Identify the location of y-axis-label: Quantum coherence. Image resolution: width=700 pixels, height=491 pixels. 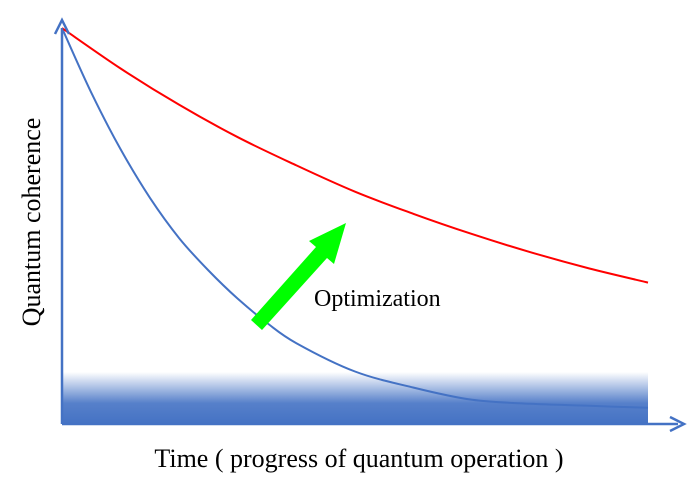
(31, 222).